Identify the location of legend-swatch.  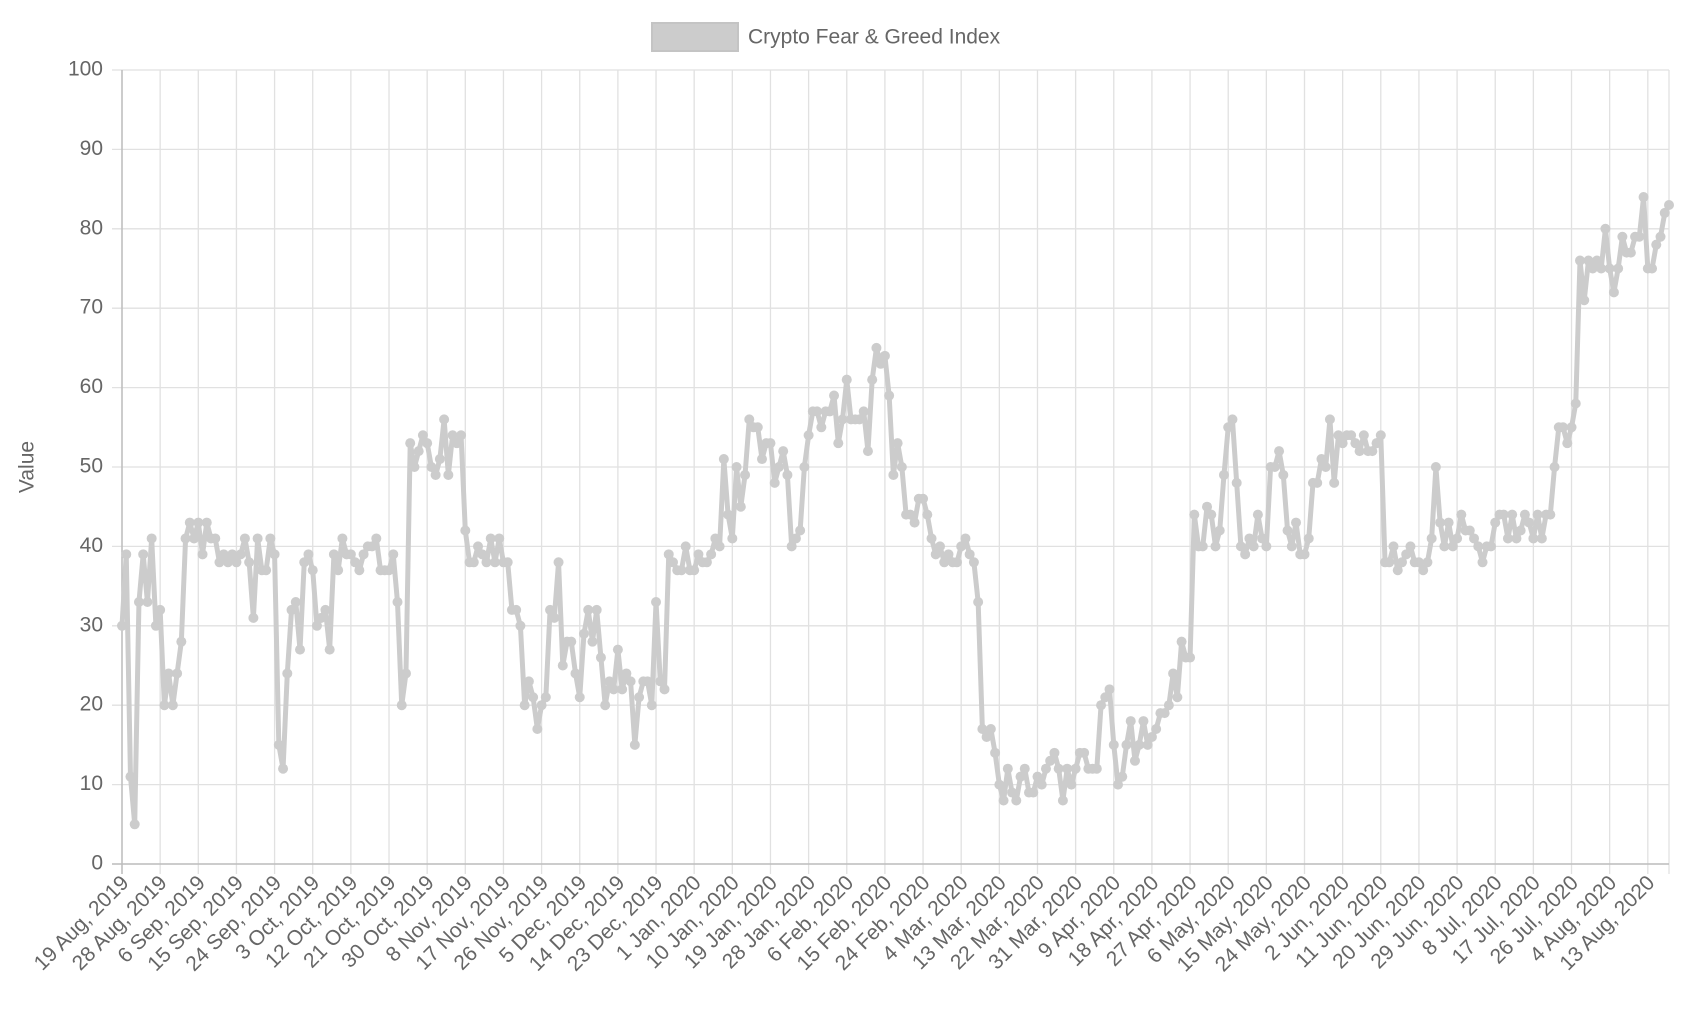
(695, 37).